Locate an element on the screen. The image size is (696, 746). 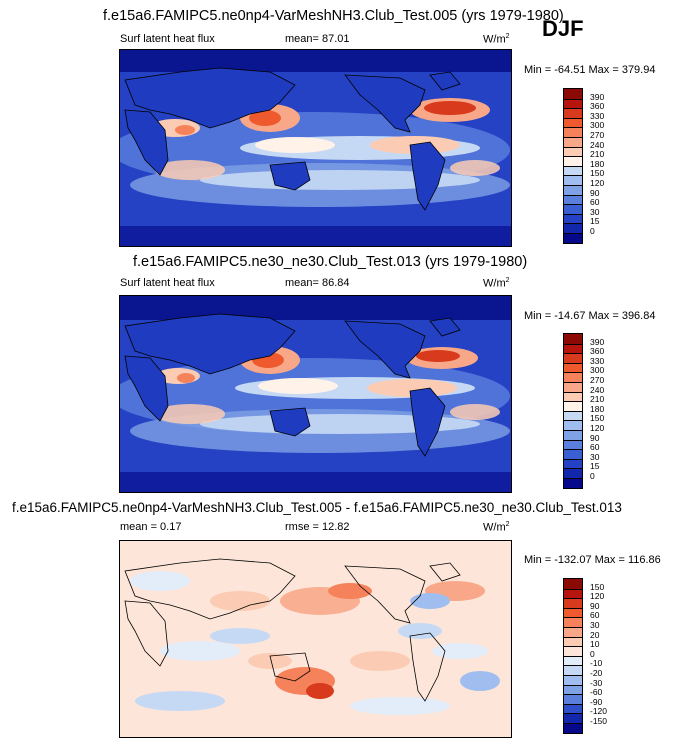
panel3-mean: mean = 0.17 is located at coordinates (151, 527).